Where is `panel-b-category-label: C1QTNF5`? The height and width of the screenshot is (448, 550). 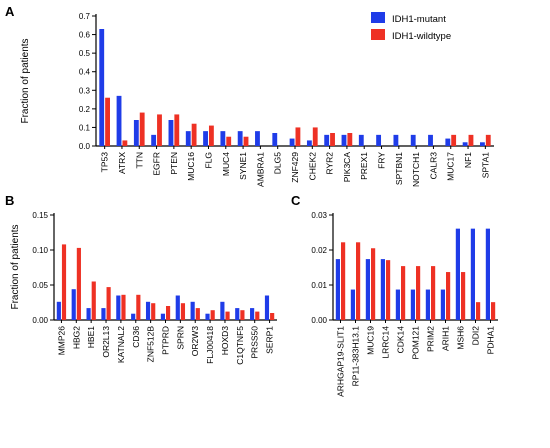
panel-b-category-label: C1QTNF5 is located at coordinates (240, 345).